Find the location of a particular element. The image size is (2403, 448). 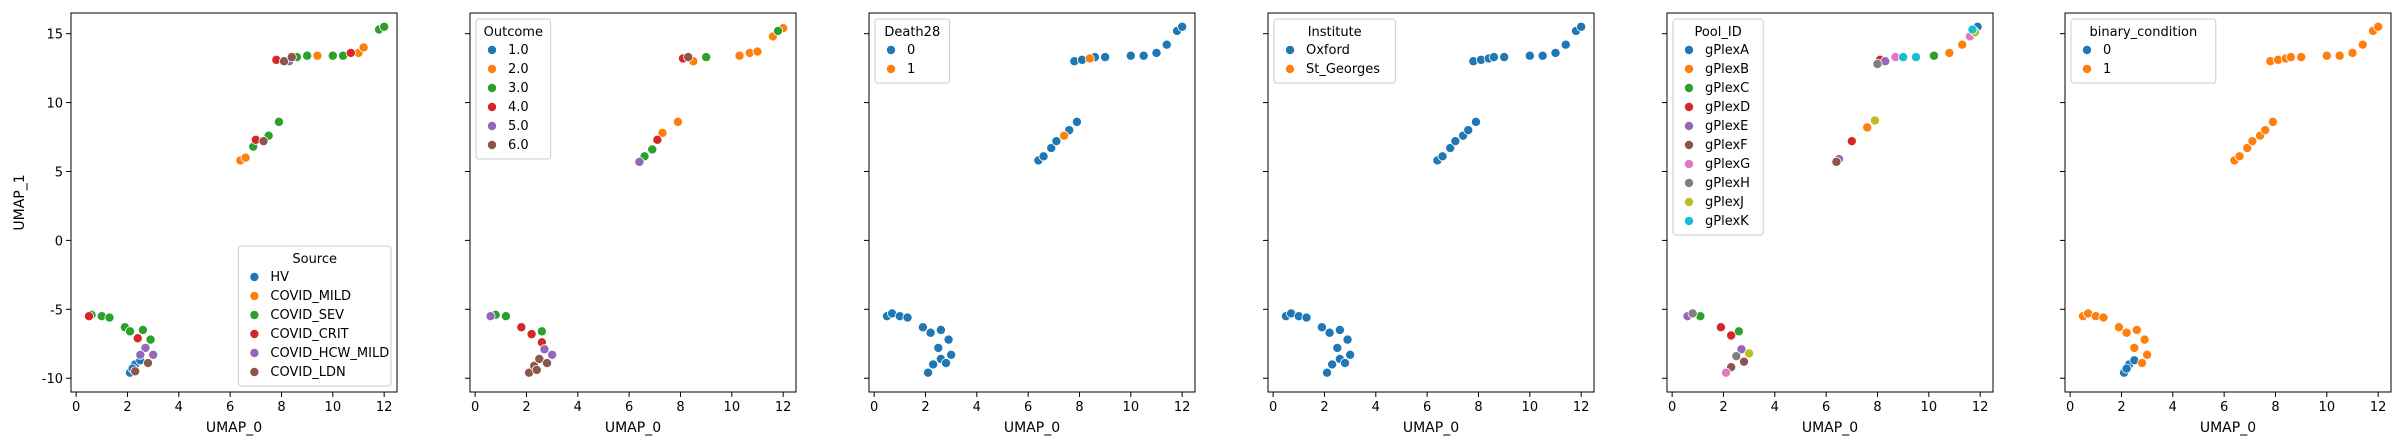

legend-entry: 3.0 is located at coordinates (518, 88).